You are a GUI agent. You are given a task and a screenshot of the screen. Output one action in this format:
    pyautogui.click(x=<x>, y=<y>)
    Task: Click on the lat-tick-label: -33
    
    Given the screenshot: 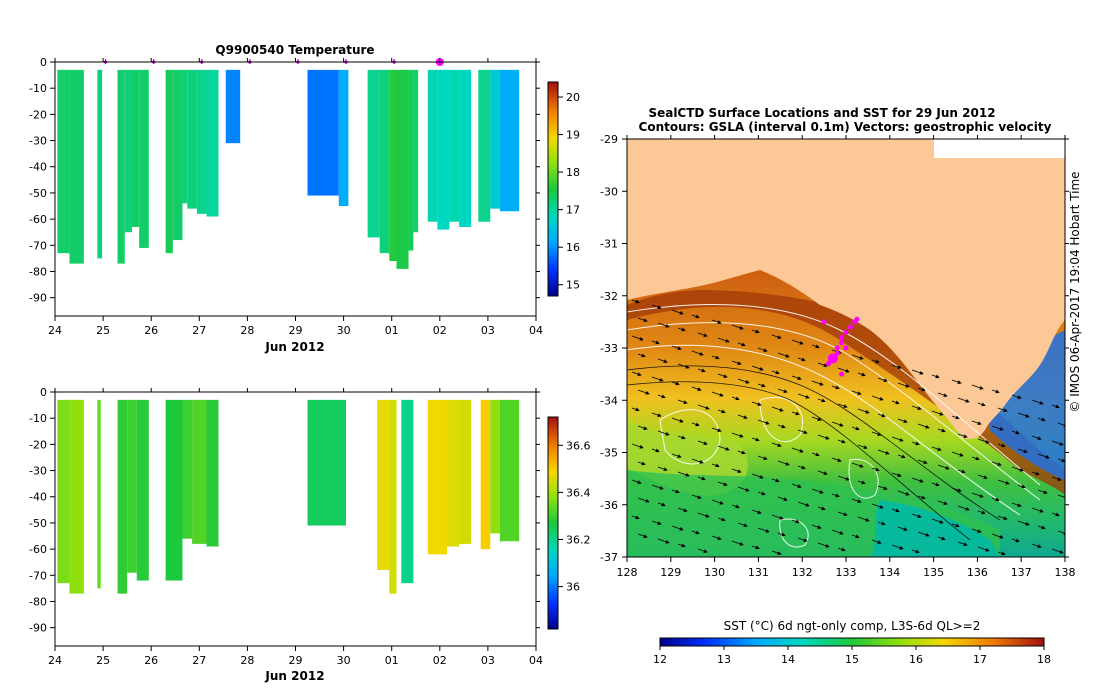 What is the action you would take?
    pyautogui.click(x=609, y=348)
    